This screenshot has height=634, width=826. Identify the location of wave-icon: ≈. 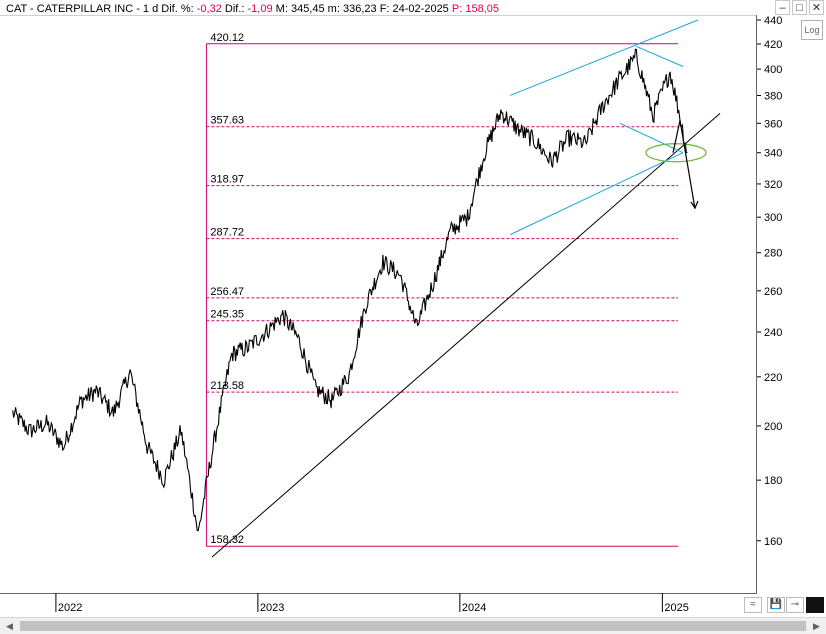
(753, 605).